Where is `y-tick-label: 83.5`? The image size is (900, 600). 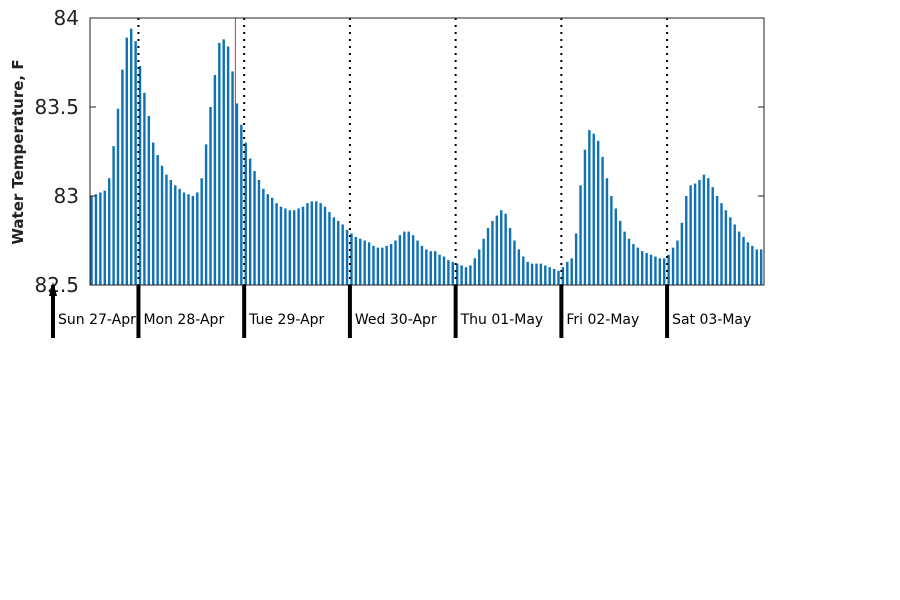 y-tick-label: 83.5 is located at coordinates (56, 107).